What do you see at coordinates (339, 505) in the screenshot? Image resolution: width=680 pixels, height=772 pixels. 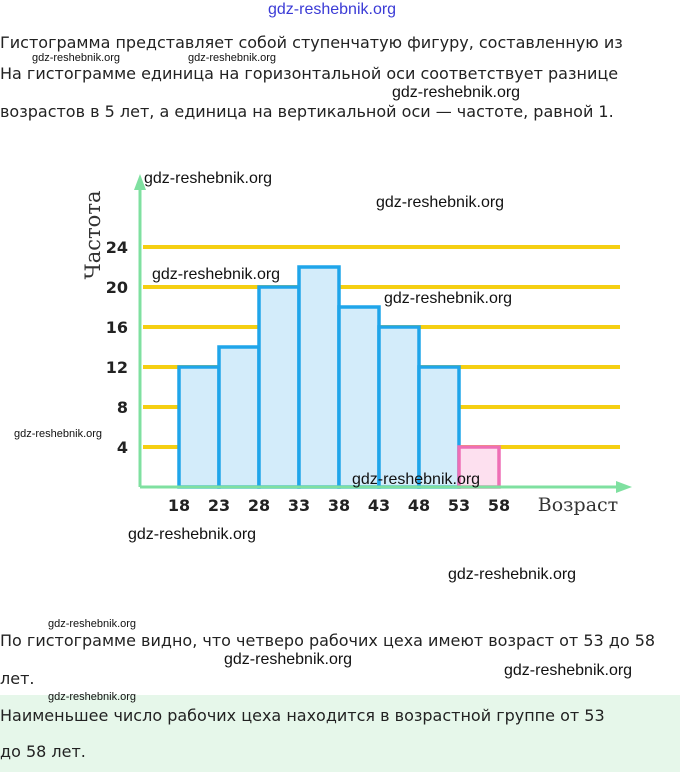 I see `x-tick-label: 38` at bounding box center [339, 505].